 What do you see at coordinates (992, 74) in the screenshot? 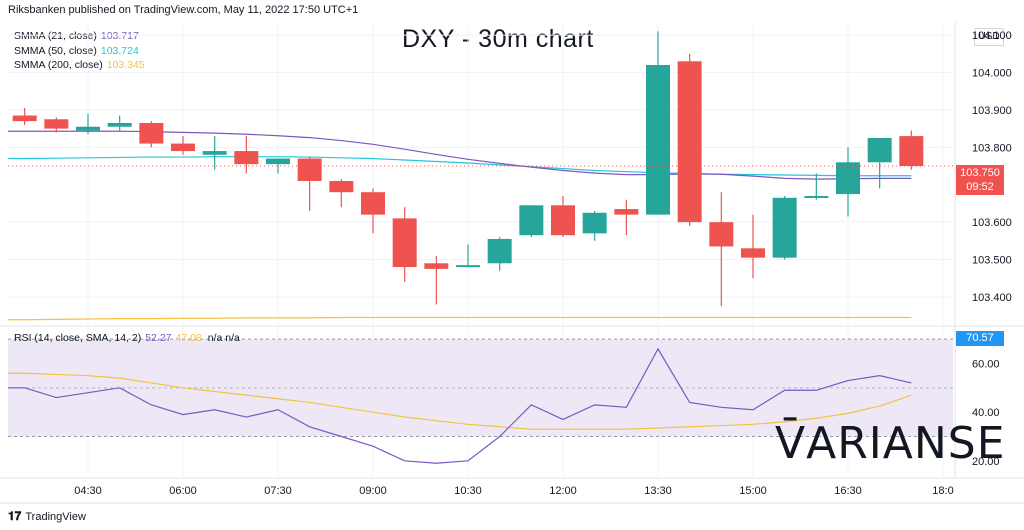
I see `y-tick-label: 104.000` at bounding box center [992, 74].